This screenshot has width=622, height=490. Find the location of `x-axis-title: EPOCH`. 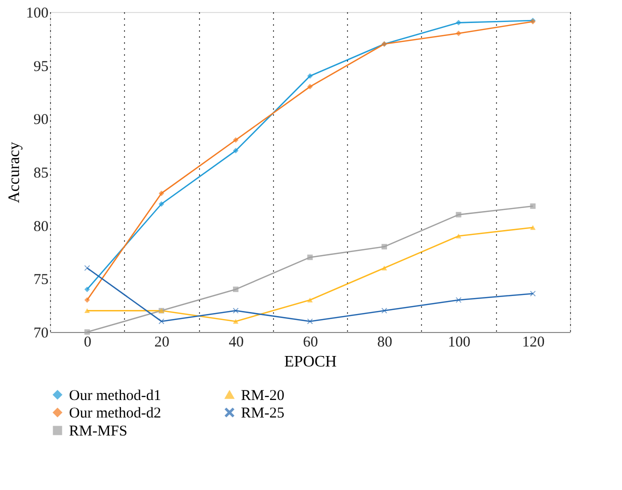

x-axis-title: EPOCH is located at coordinates (311, 362).